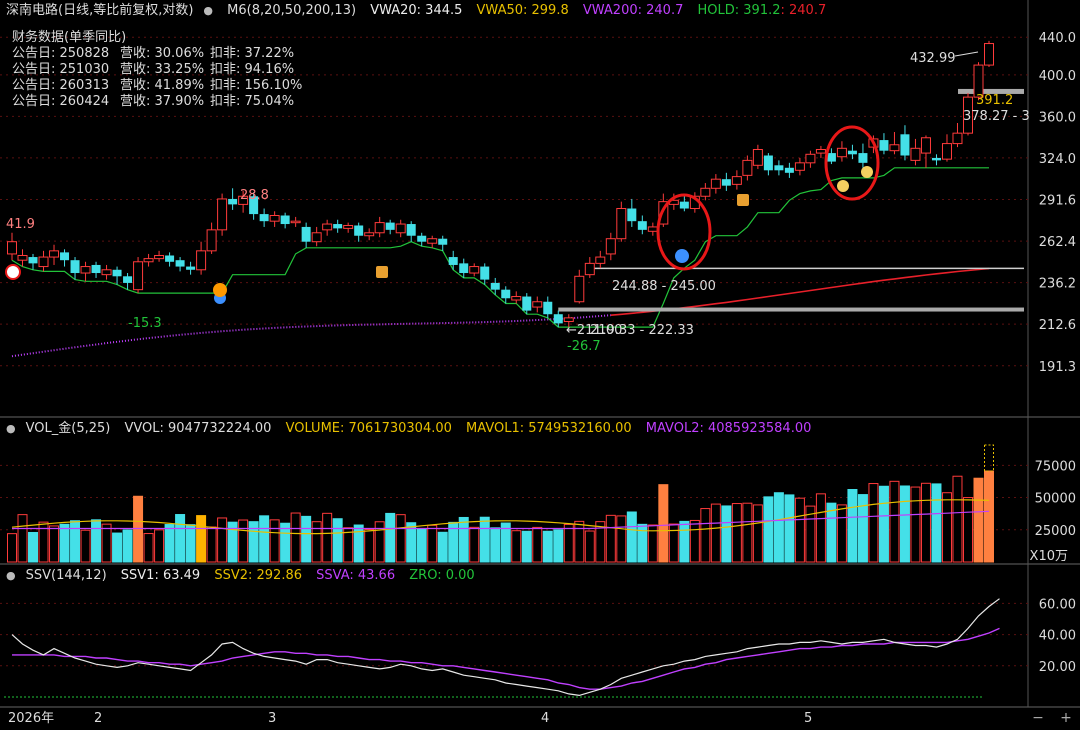 The image size is (1080, 730). Describe the element at coordinates (1066, 718) in the screenshot. I see `zoom-in-button: +` at that location.